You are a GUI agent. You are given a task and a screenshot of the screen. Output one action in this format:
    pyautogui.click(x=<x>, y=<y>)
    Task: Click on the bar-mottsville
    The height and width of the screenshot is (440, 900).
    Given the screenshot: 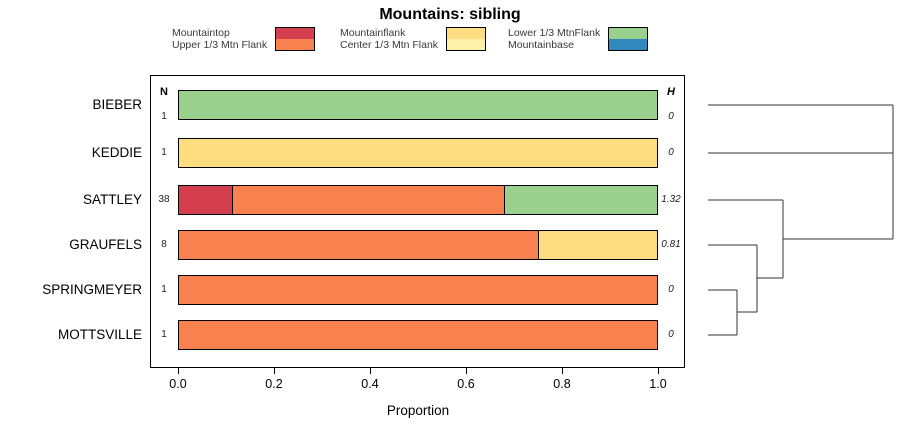 What is the action you would take?
    pyautogui.click(x=418, y=335)
    